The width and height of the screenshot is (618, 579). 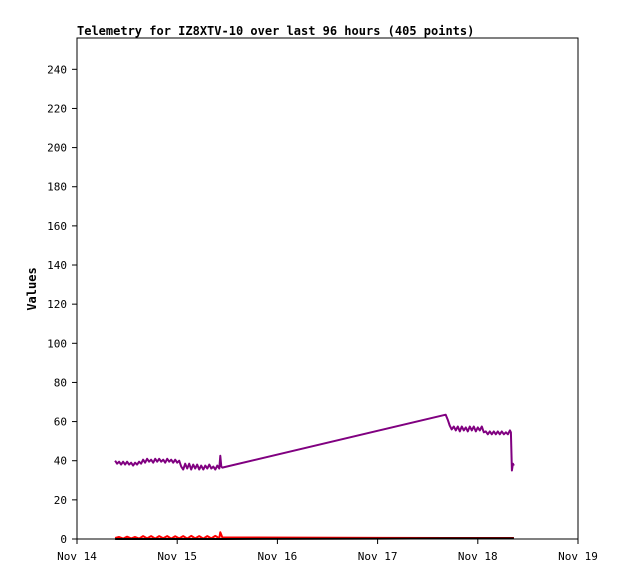 I want to click on y-tick-label: 160, so click(x=57, y=226).